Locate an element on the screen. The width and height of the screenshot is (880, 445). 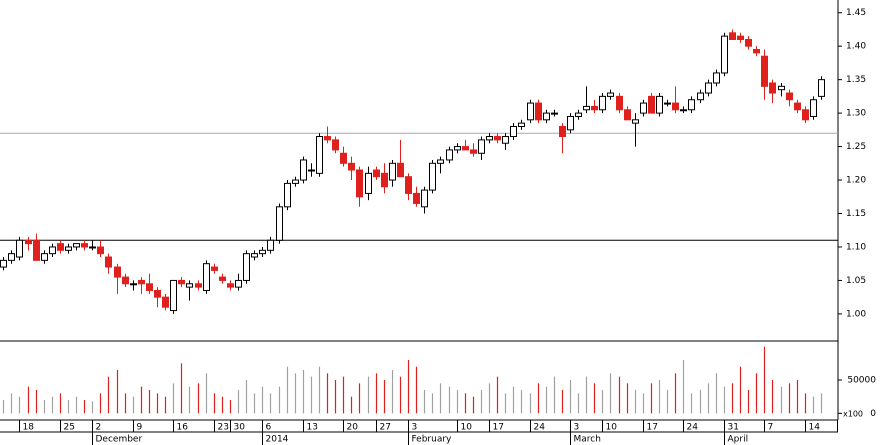
x-tick-label: 7 is located at coordinates (771, 428).